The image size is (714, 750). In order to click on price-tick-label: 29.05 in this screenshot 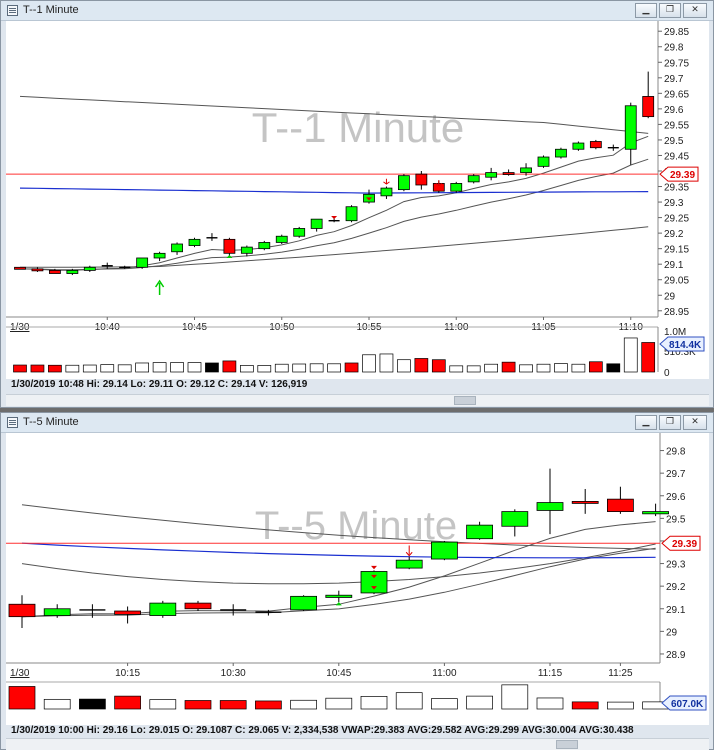, I will do `click(676, 281)`.